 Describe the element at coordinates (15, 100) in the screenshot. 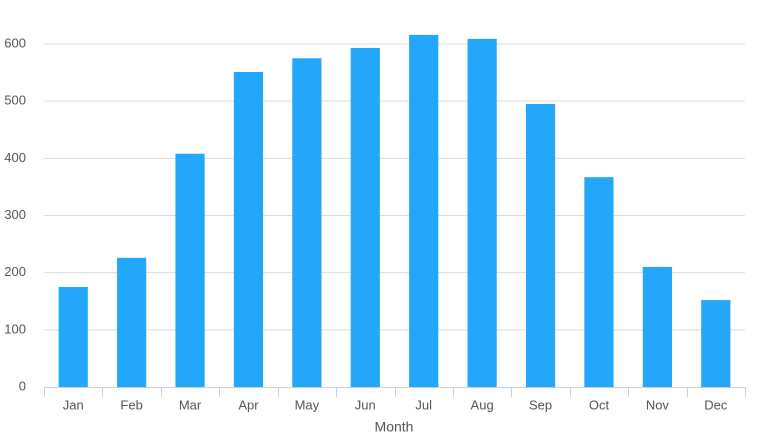

I see `y-tick-label: 500` at that location.